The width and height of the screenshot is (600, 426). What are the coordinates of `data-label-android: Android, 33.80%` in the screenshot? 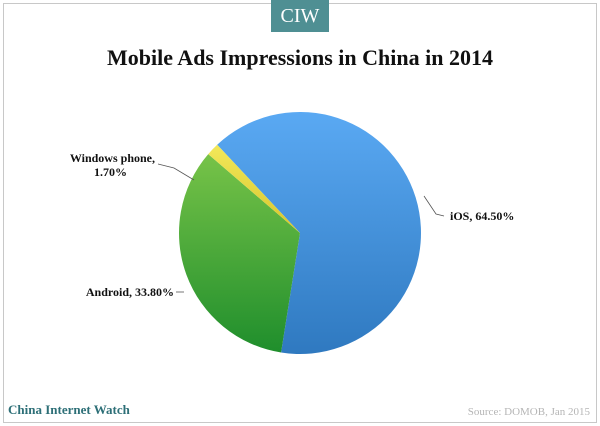 It's located at (130, 292).